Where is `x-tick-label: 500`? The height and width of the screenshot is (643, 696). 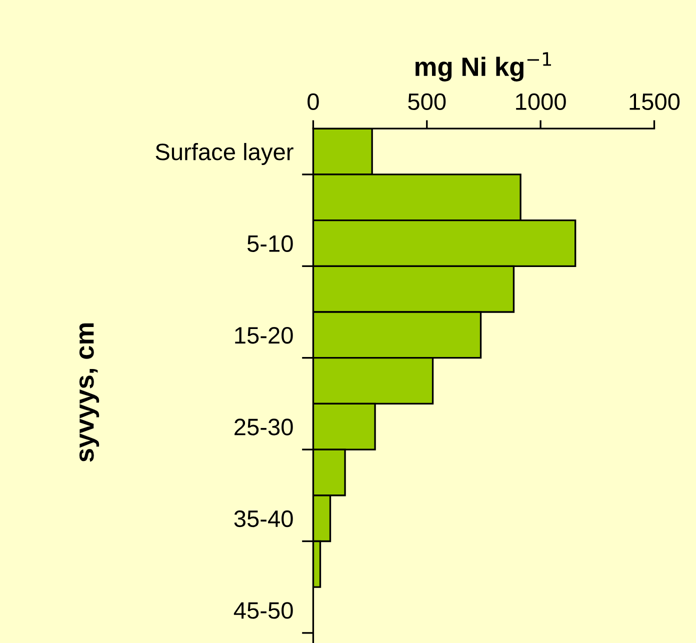 x-tick-label: 500 is located at coordinates (427, 101).